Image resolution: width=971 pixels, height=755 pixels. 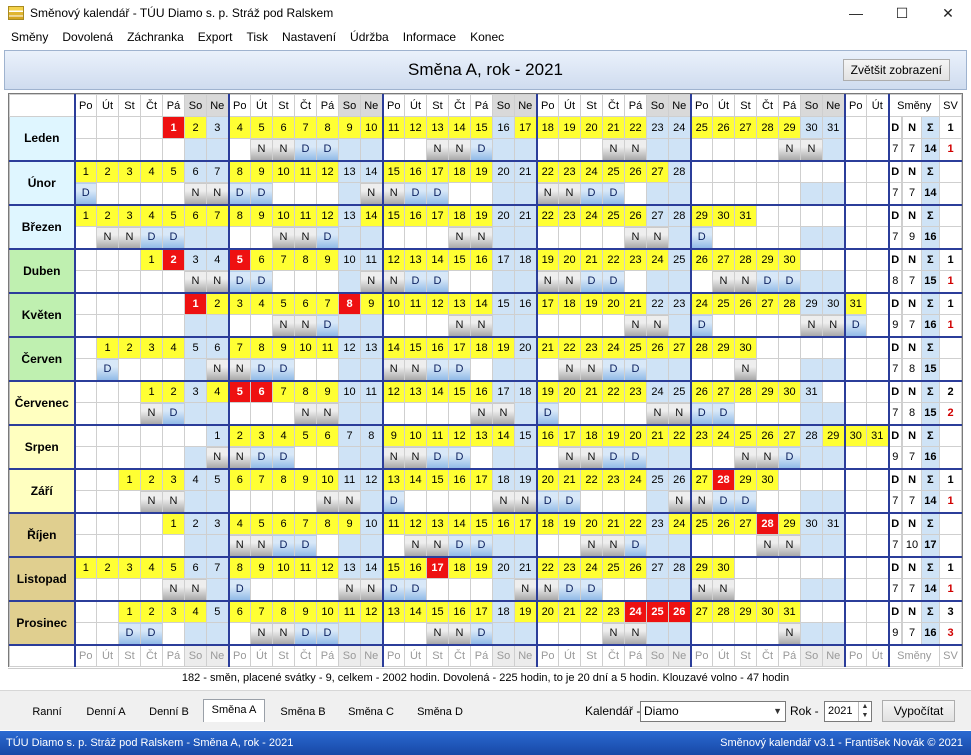 What do you see at coordinates (679, 391) in the screenshot?
I see `day-cell: 25` at bounding box center [679, 391].